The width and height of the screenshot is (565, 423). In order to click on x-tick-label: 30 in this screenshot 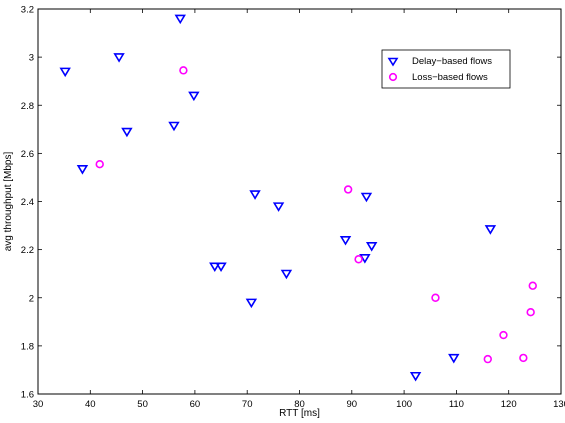, I will do `click(38, 404)`.